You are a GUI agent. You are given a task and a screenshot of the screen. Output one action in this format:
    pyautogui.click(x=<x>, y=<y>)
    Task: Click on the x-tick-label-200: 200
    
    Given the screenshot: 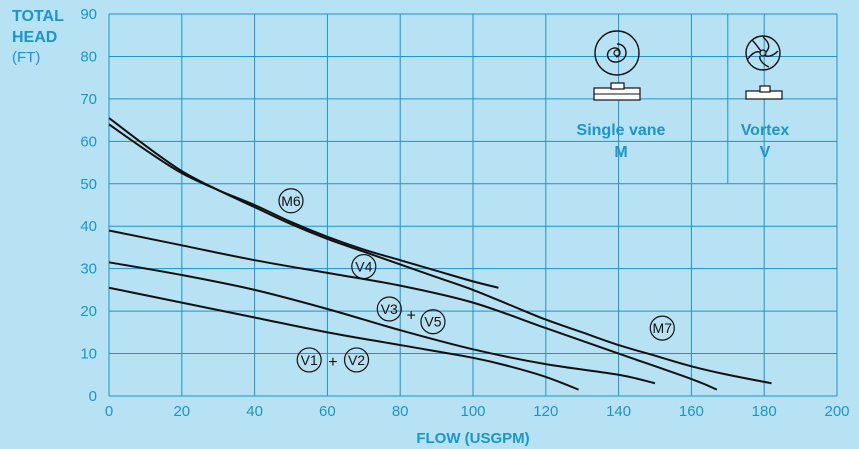 What is the action you would take?
    pyautogui.click(x=836, y=411)
    